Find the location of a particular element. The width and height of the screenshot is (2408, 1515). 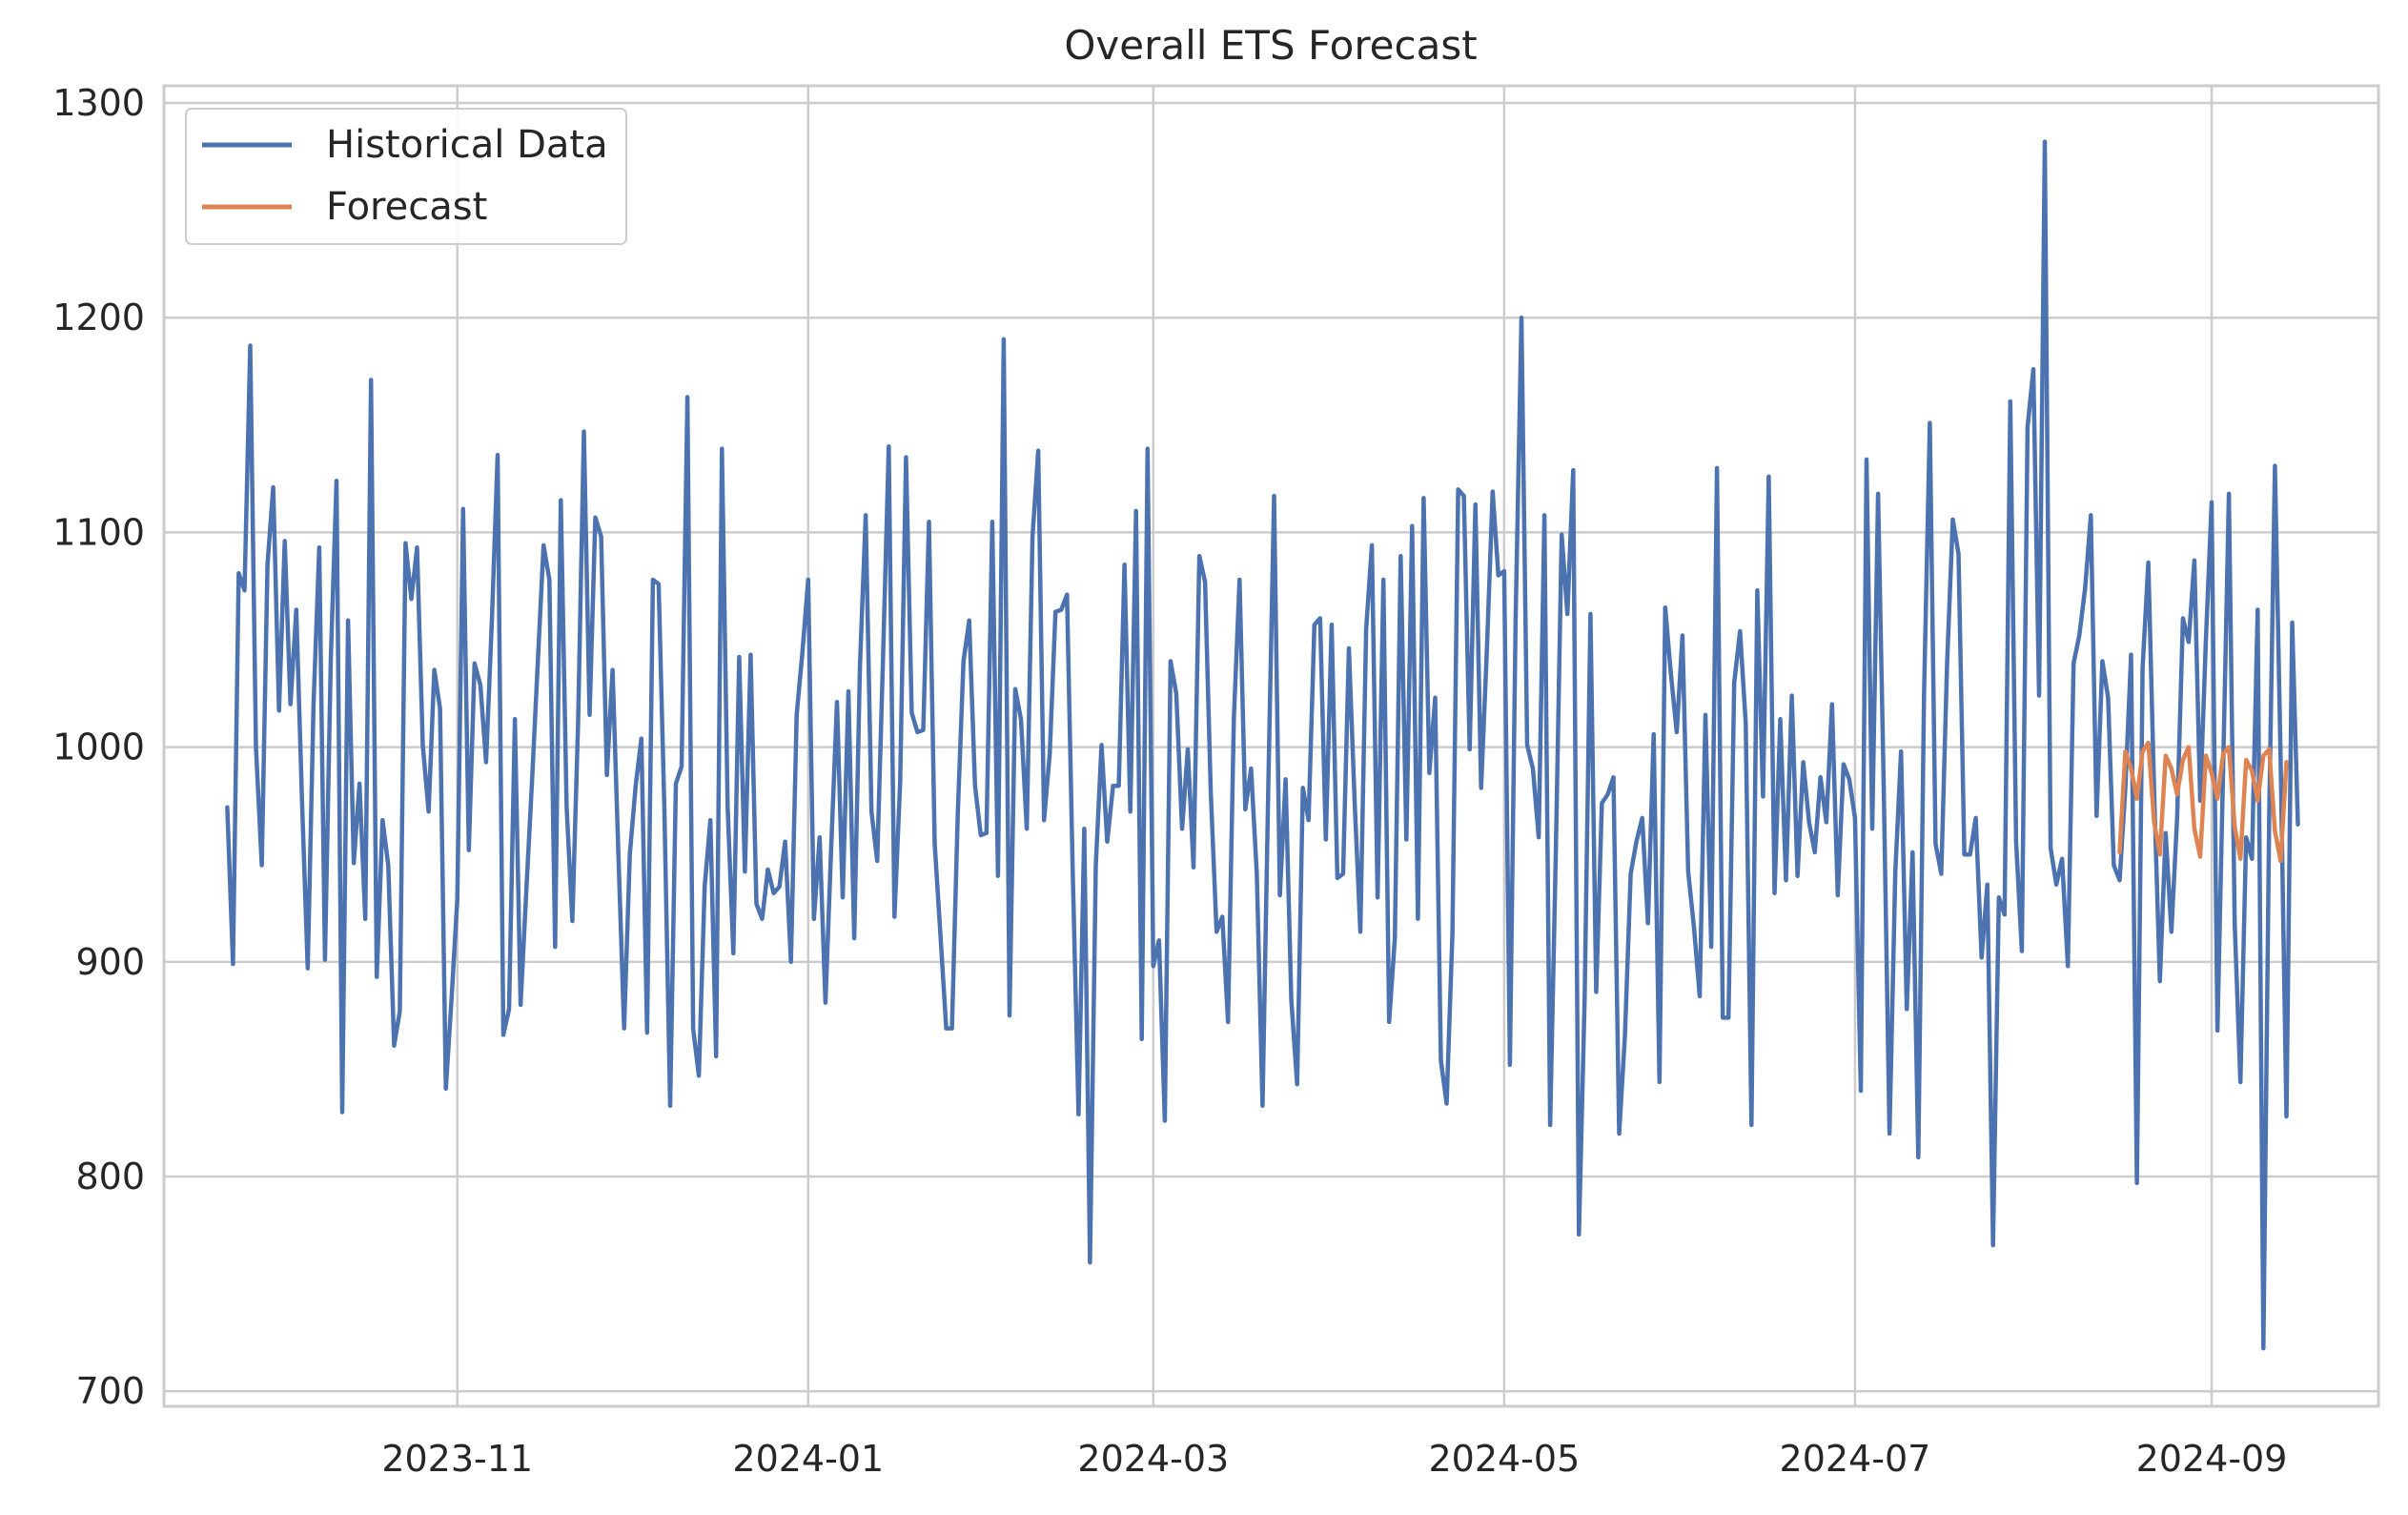

y-tick-label: 800 is located at coordinates (110, 1177).